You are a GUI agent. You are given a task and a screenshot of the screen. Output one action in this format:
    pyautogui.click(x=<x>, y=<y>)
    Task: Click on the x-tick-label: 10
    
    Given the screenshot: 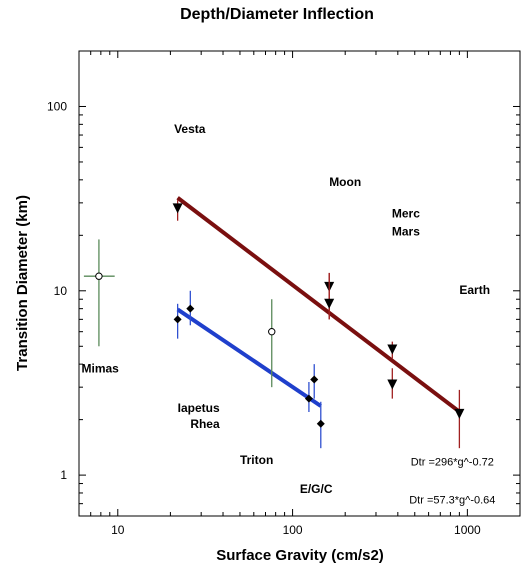 What is the action you would take?
    pyautogui.click(x=118, y=530)
    